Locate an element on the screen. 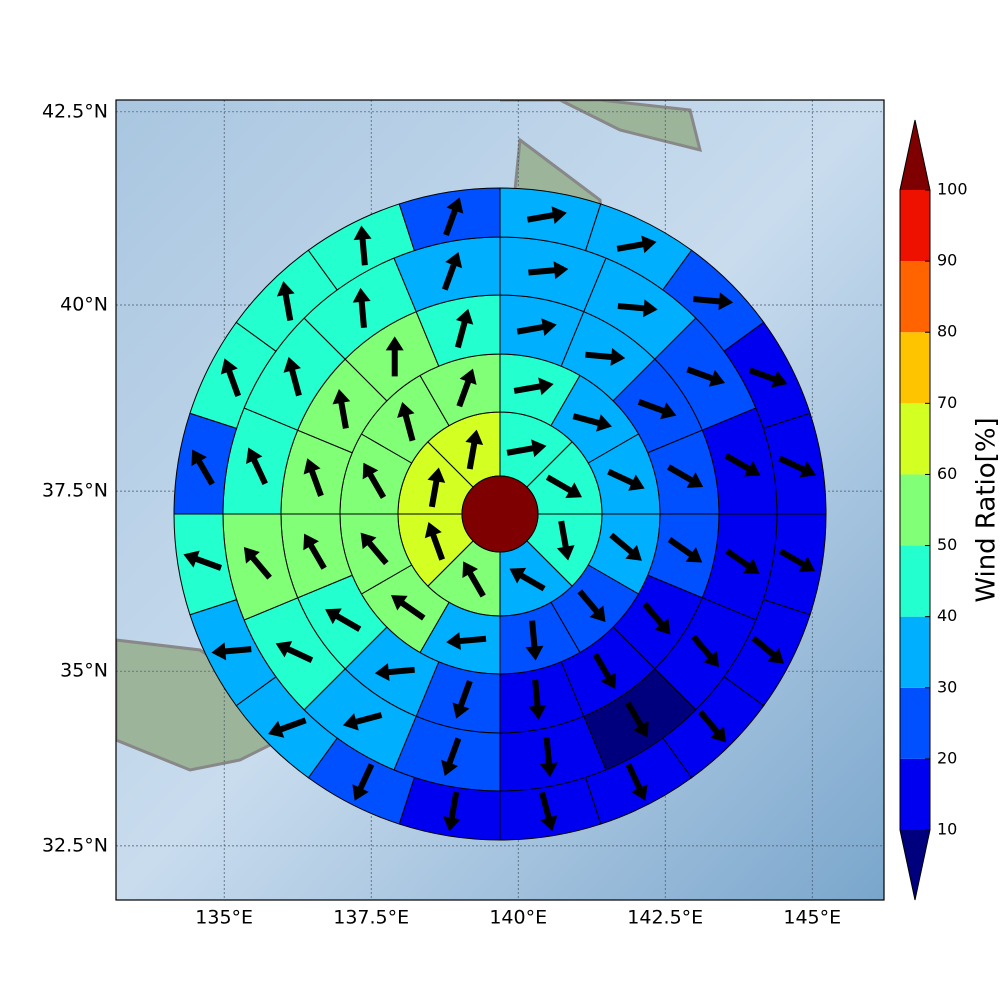  colorbar-tick-label: 40 is located at coordinates (947, 615).